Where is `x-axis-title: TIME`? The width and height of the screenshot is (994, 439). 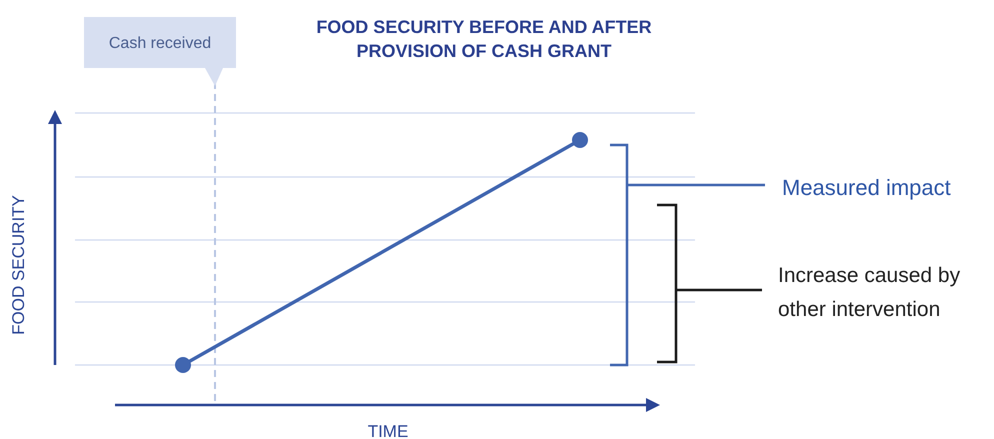 x-axis-title: TIME is located at coordinates (388, 430).